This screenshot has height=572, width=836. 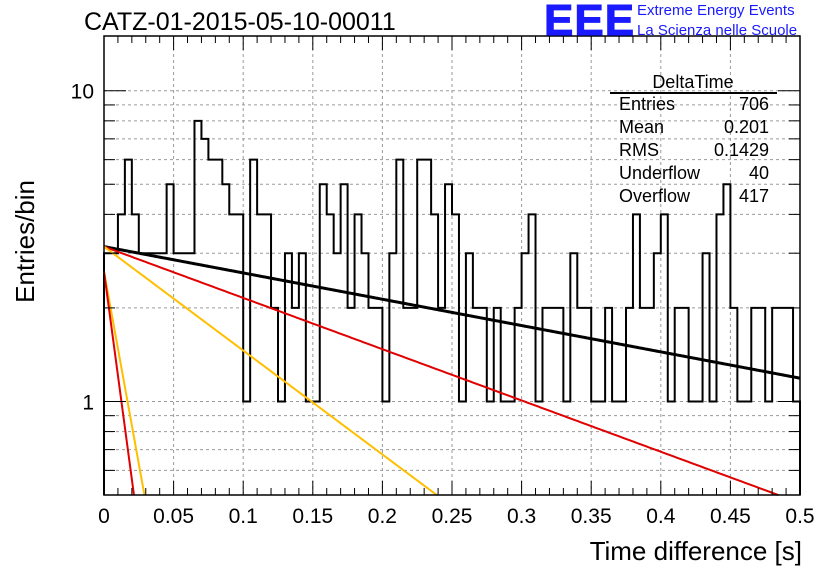 I want to click on stats-row-label: Underflow, so click(x=660, y=173).